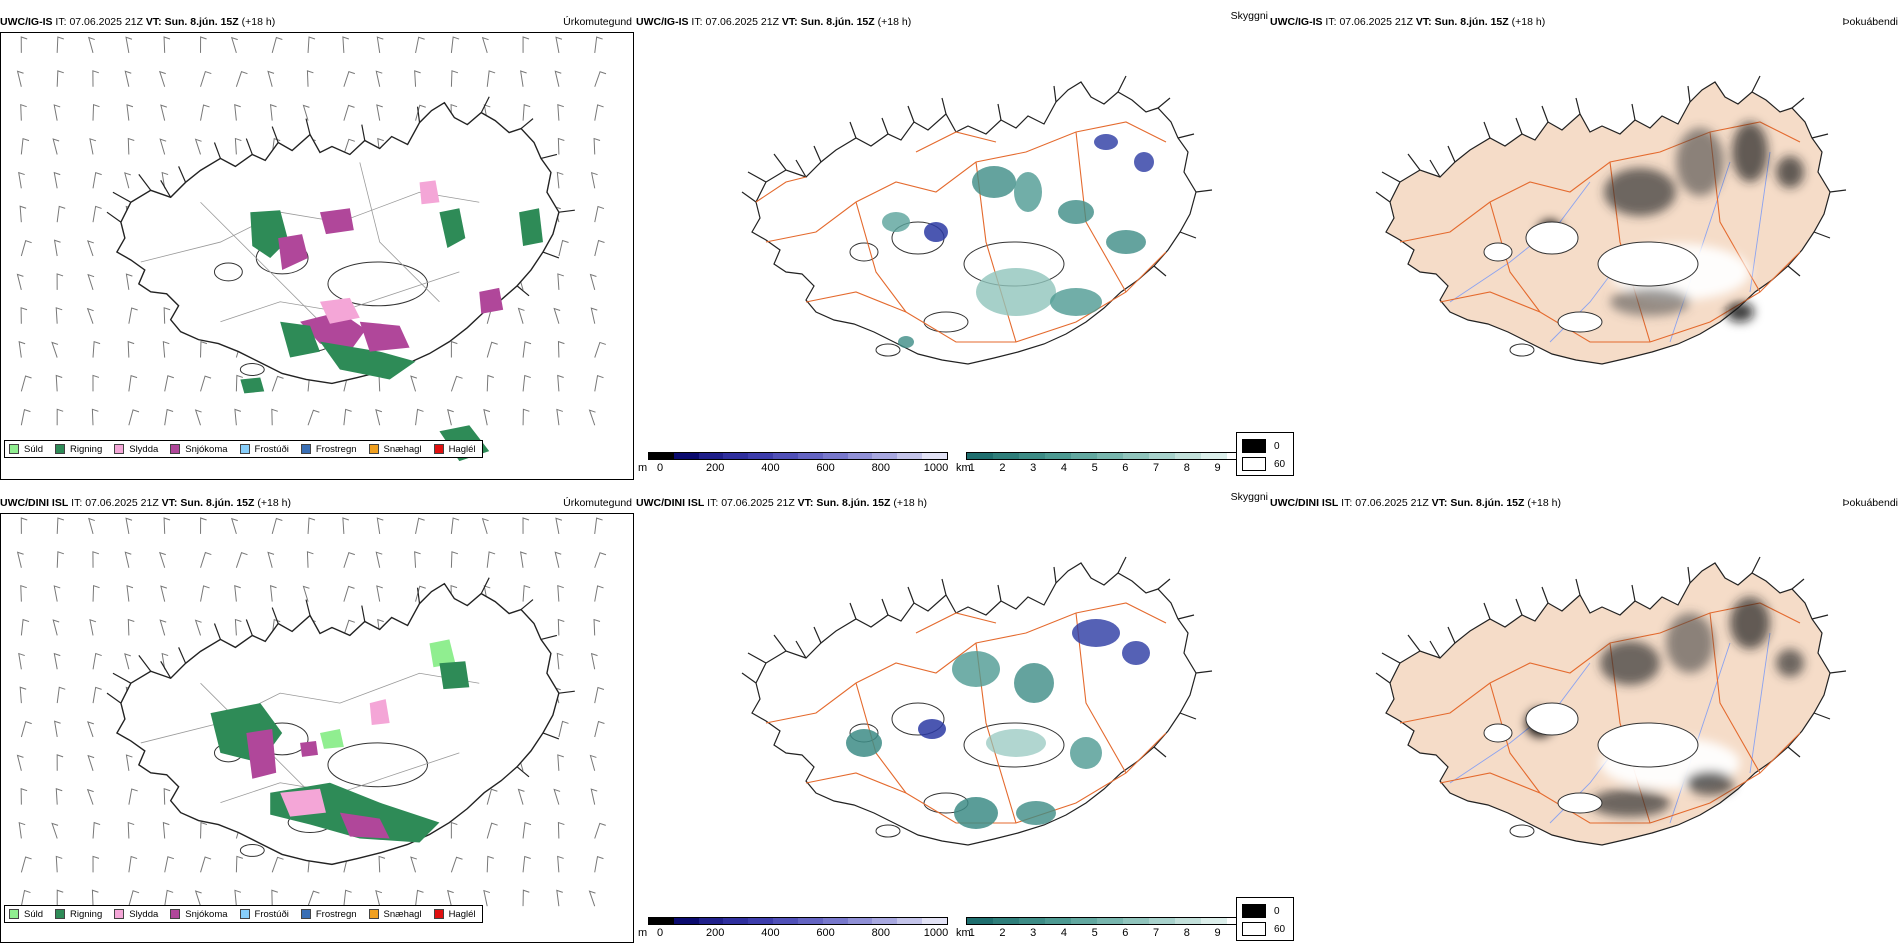  What do you see at coordinates (1002, 468) in the screenshot?
I see `tick-label: 2` at bounding box center [1002, 468].